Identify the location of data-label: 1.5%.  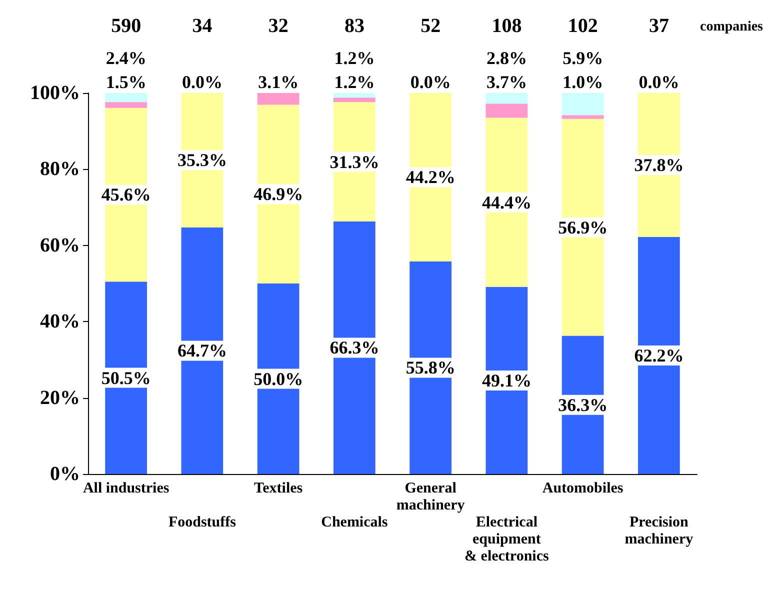
(126, 82).